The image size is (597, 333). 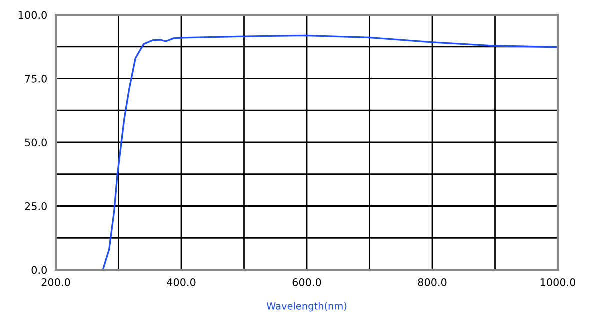 What do you see at coordinates (32, 15) in the screenshot?
I see `y-tick-label: 100.0` at bounding box center [32, 15].